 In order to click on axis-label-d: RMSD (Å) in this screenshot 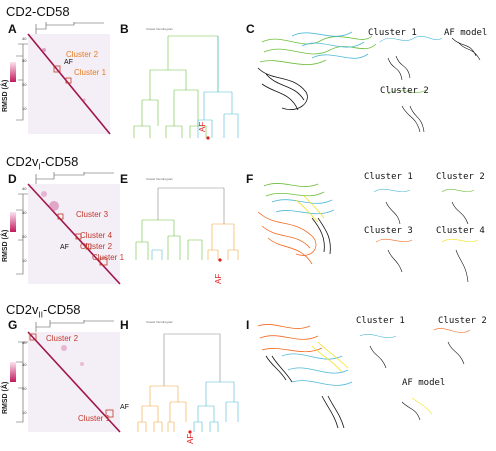, I will do `click(5, 245)`.